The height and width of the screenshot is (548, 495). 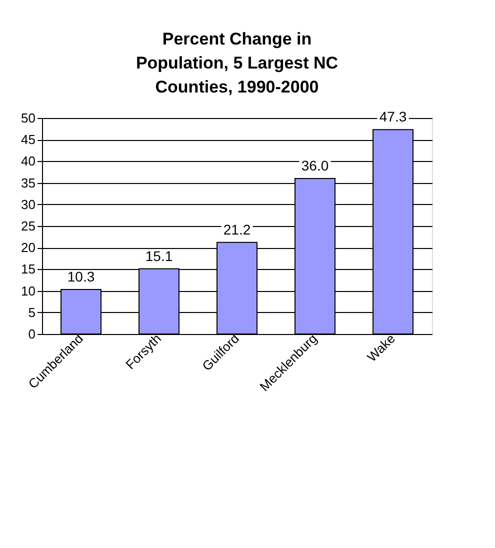 What do you see at coordinates (81, 276) in the screenshot?
I see `data-label: 10.3` at bounding box center [81, 276].